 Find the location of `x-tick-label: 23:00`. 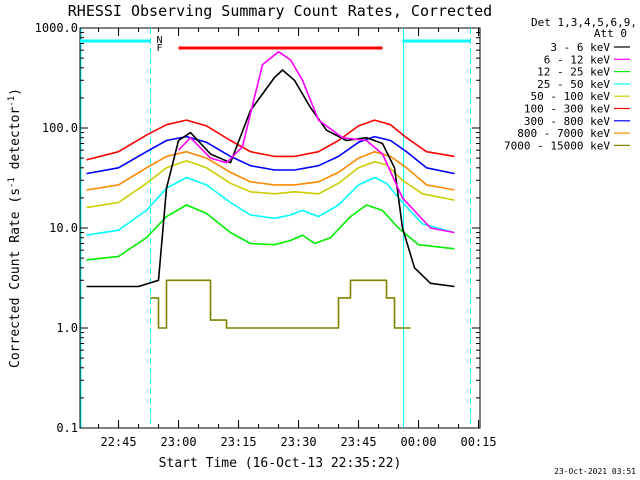

x-tick-label: 23:00 is located at coordinates (178, 442).